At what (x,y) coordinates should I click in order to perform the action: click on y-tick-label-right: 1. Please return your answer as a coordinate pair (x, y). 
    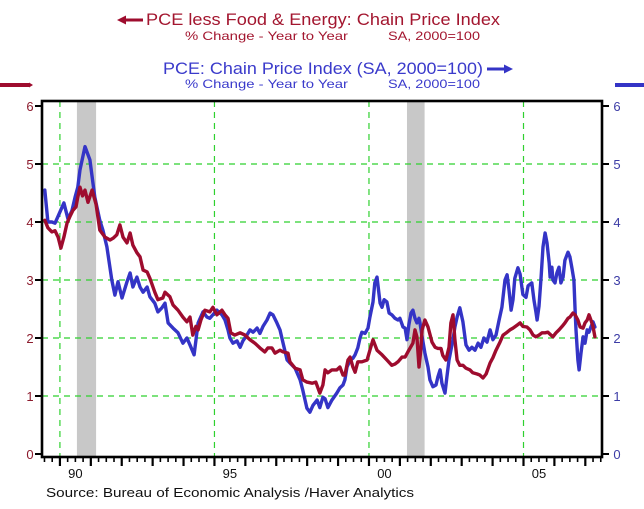
    Looking at the image, I should click on (616, 396).